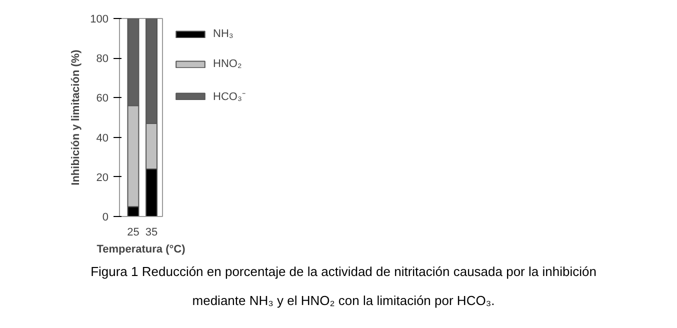 The height and width of the screenshot is (328, 677). I want to click on y-tick-label: 60, so click(102, 98).